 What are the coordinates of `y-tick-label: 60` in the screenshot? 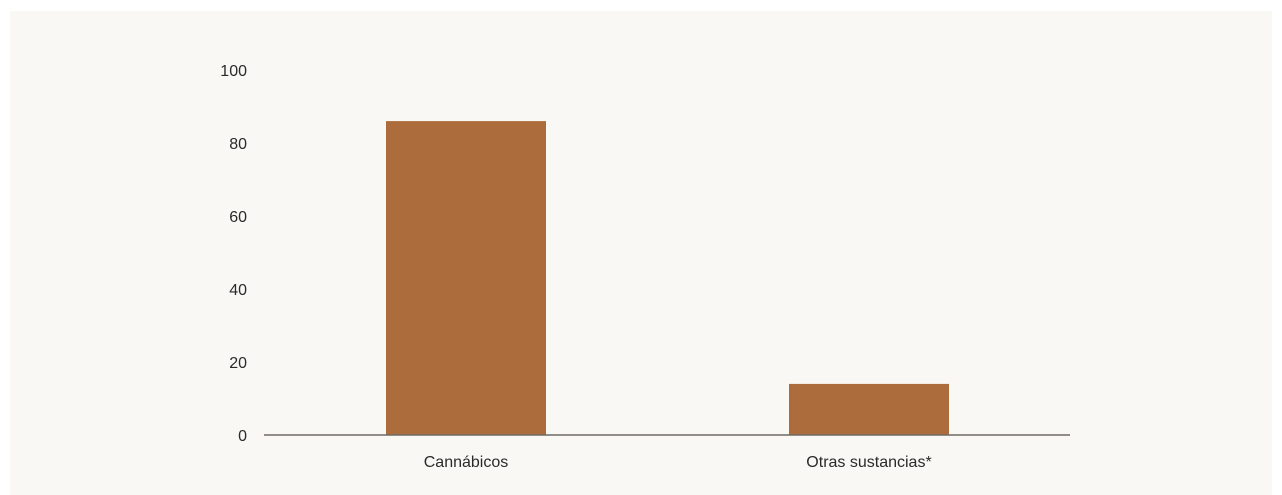 It's located at (238, 217).